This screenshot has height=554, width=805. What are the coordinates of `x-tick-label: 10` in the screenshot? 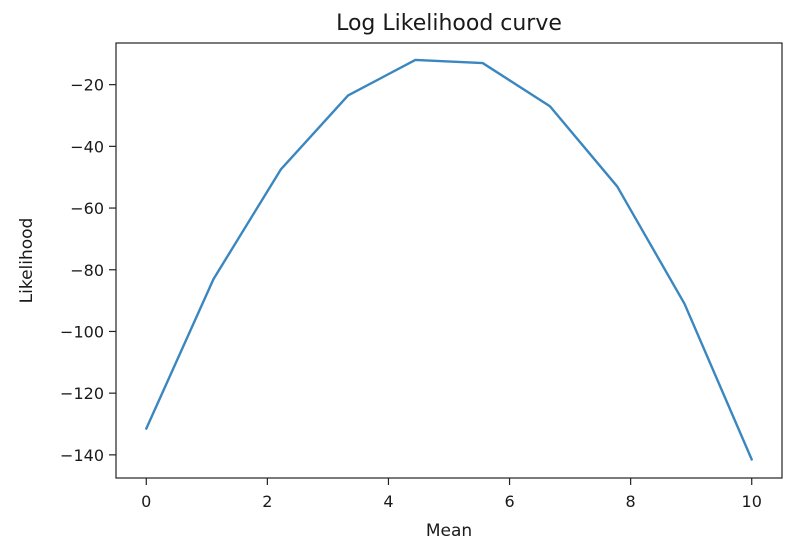 It's located at (752, 501).